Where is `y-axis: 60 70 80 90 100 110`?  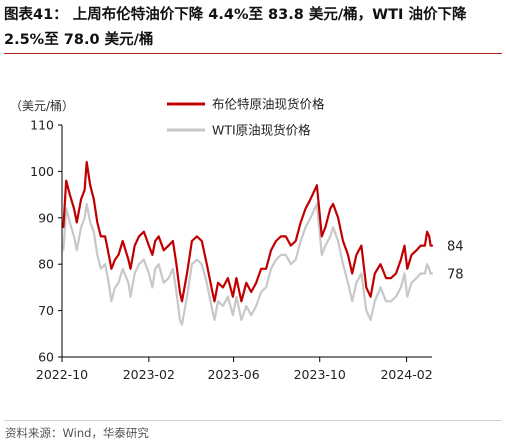
y-axis: 60 70 80 90 100 110 is located at coordinates (46, 241).